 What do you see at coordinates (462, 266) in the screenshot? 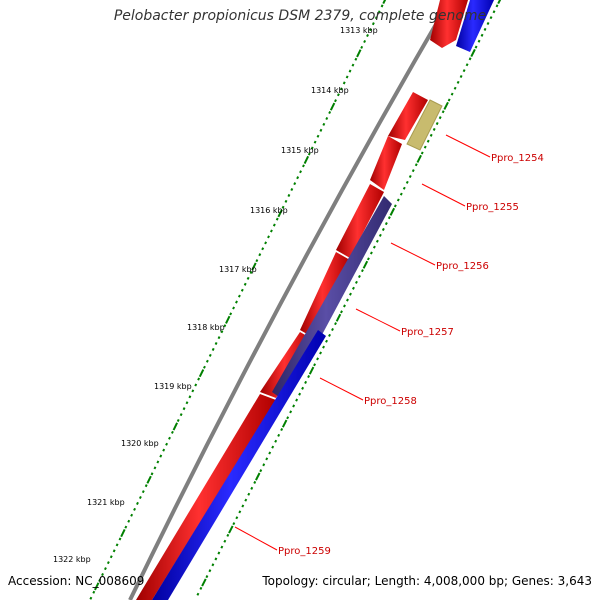
I see `gene-label: Ppro_1256` at bounding box center [462, 266].